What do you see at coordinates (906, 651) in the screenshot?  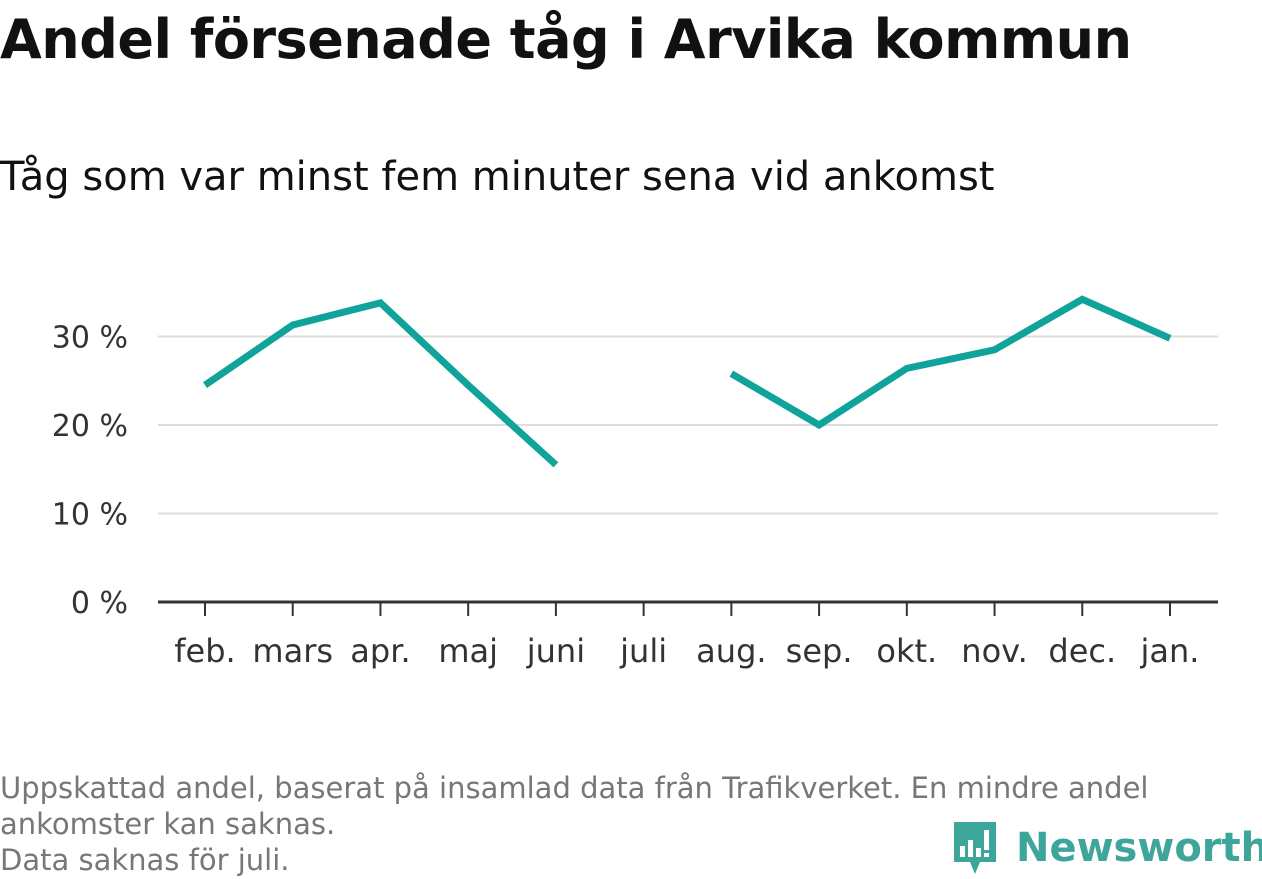 I see `x-tick-label: okt.` at bounding box center [906, 651].